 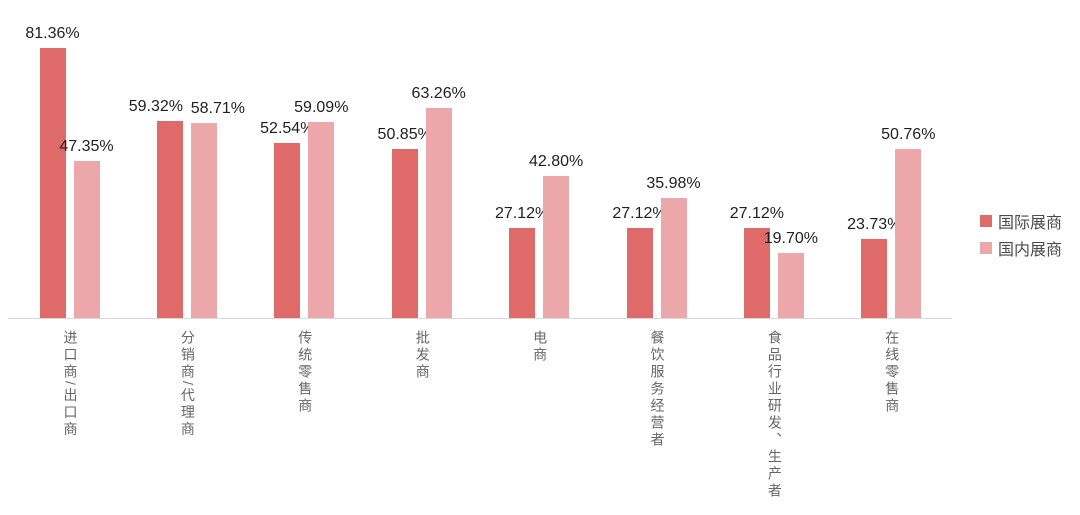 What do you see at coordinates (874, 225) in the screenshot?
I see `value-label-international: 23.73%` at bounding box center [874, 225].